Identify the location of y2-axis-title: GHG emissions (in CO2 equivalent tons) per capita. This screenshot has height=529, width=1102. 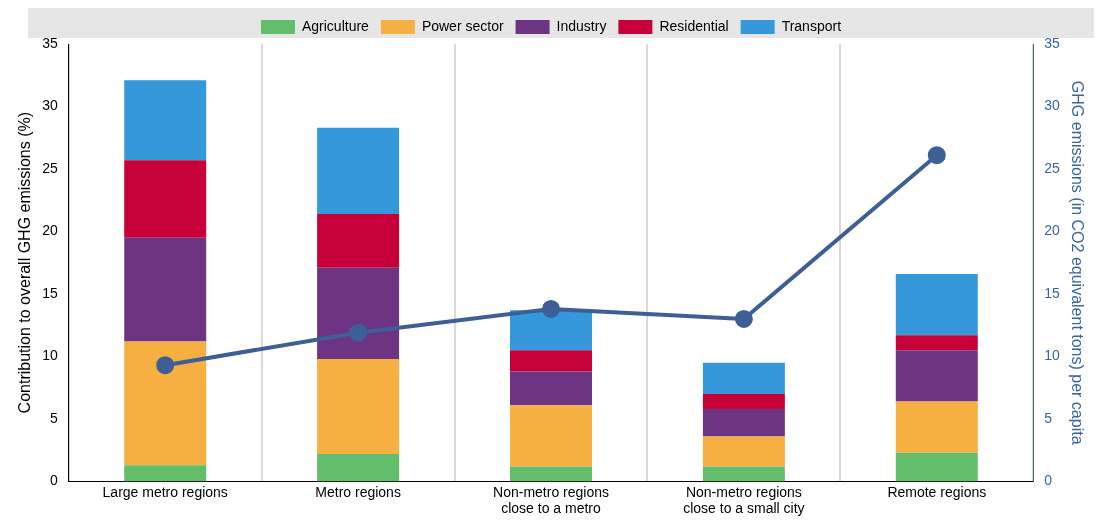
(1077, 262).